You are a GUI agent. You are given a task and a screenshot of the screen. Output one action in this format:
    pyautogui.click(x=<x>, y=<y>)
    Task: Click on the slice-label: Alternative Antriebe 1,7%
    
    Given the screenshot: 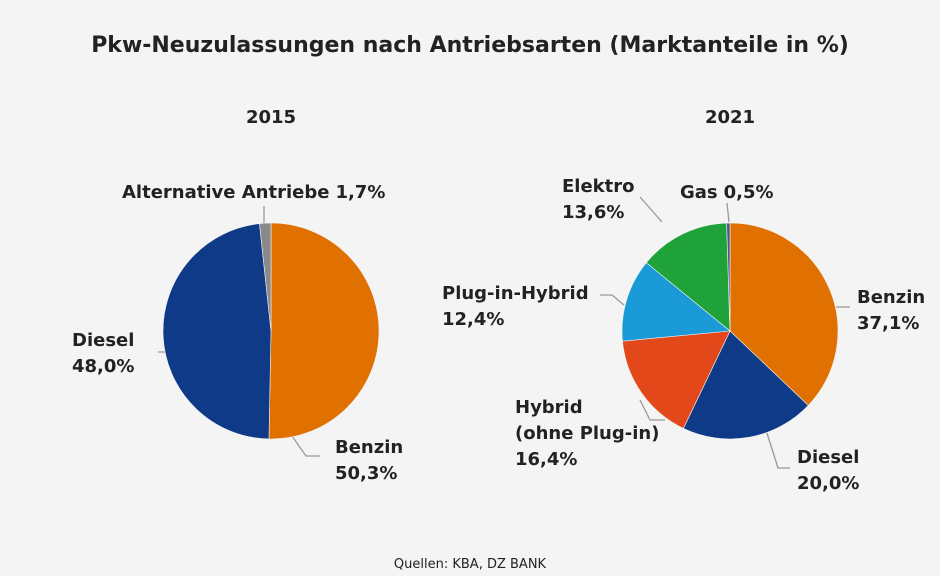 What is the action you would take?
    pyautogui.click(x=253, y=192)
    